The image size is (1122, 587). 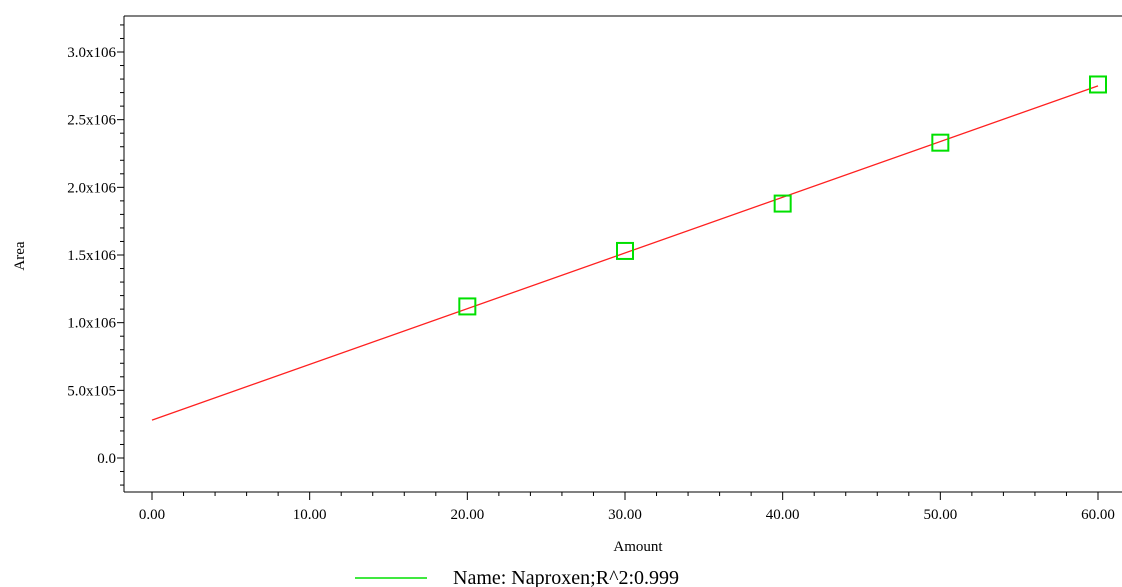 I want to click on x-tick-label: 10.00, so click(x=310, y=515).